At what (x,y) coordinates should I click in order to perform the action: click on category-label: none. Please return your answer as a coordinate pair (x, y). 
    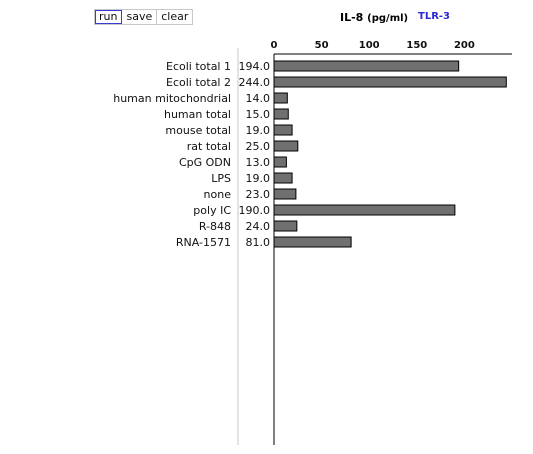
    Looking at the image, I should click on (218, 194).